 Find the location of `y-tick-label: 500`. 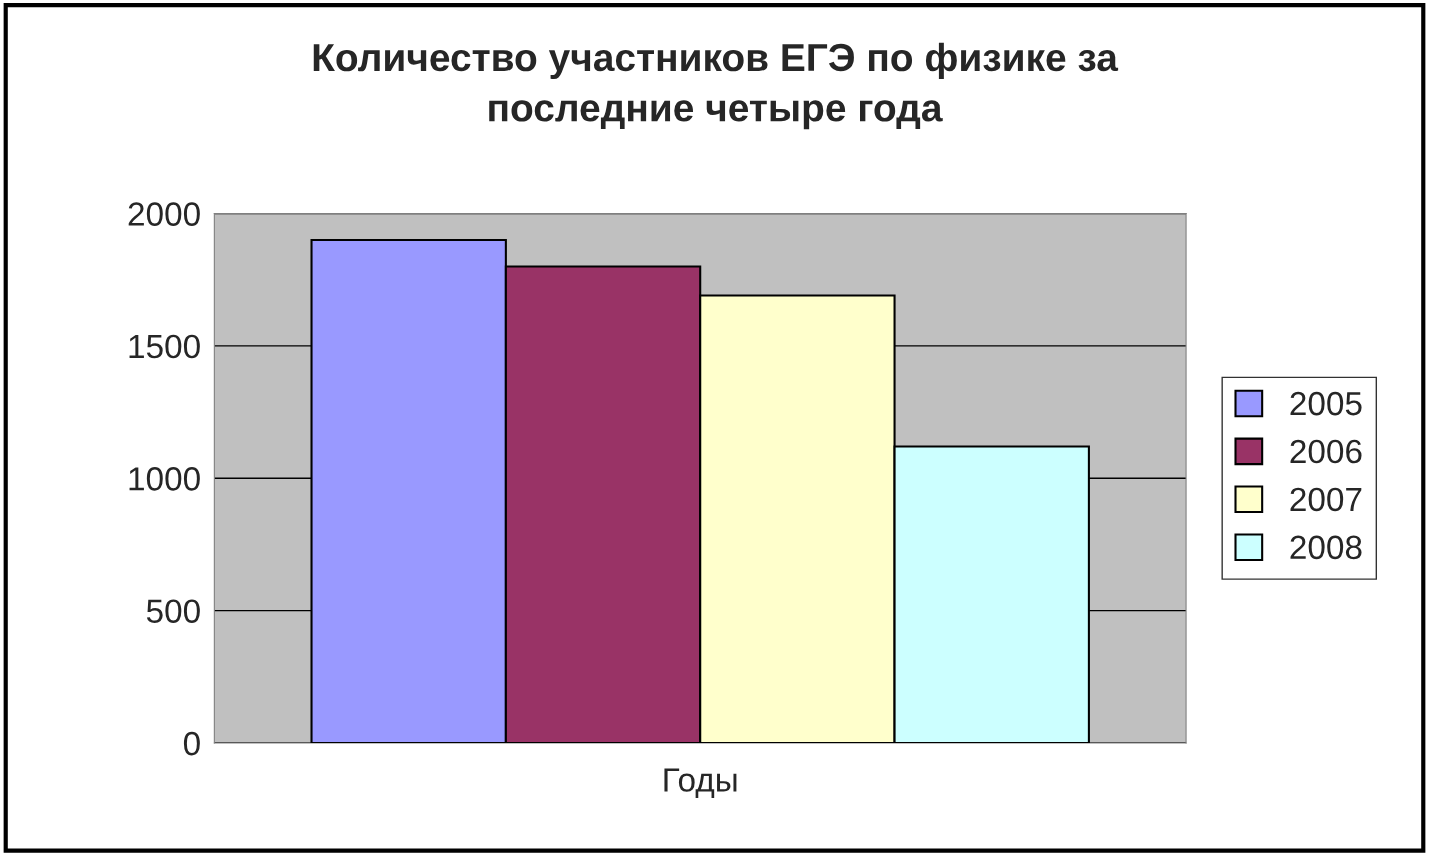

y-tick-label: 500 is located at coordinates (173, 611).